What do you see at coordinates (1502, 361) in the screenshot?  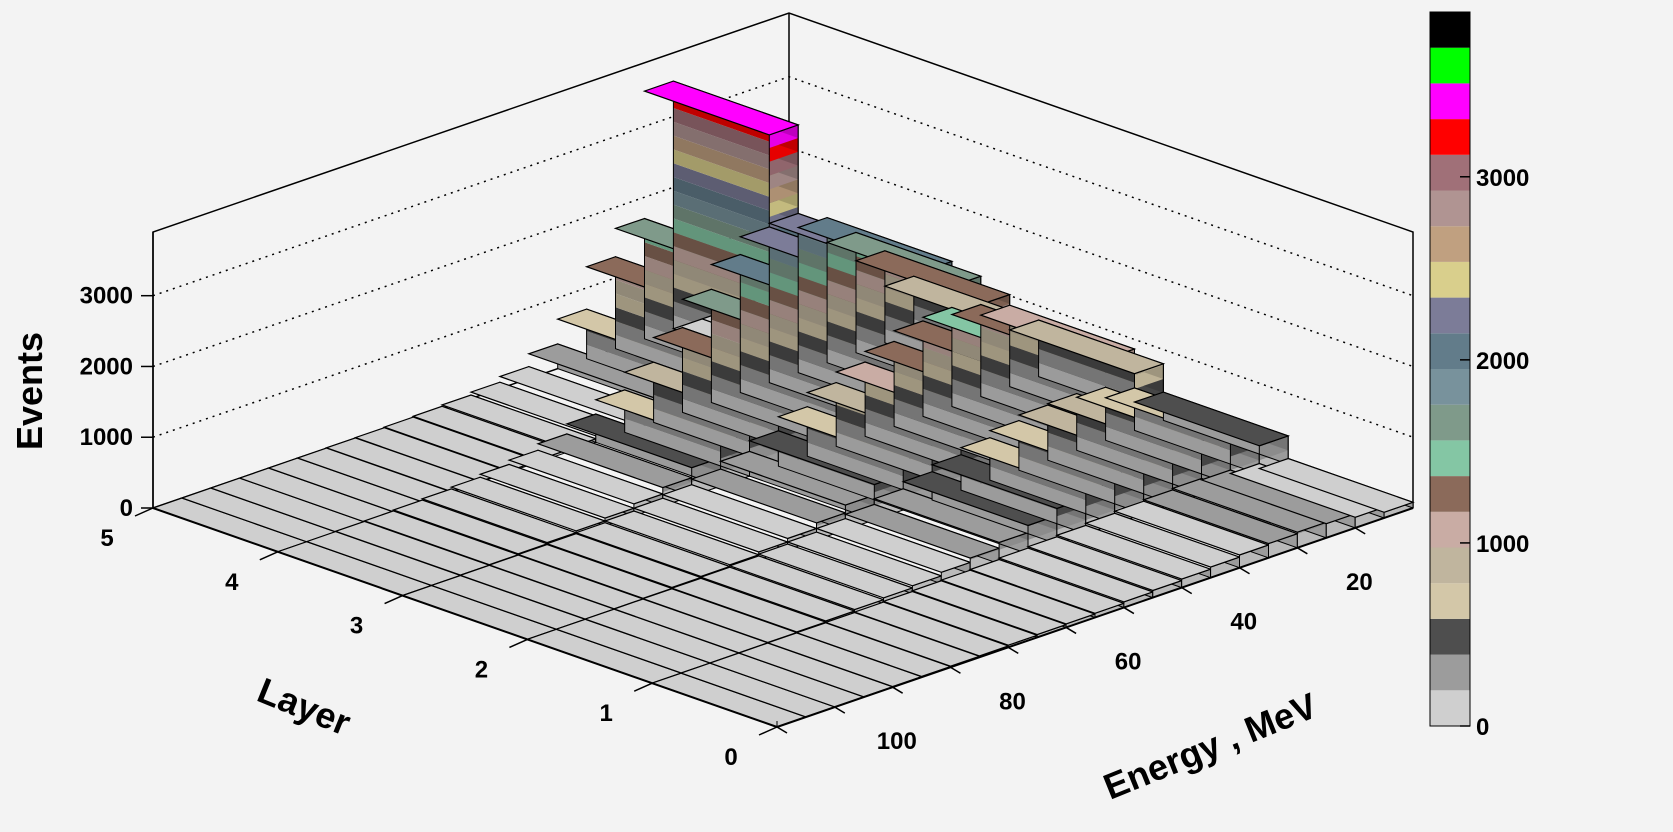 I see `palette-tick-label: 2000` at bounding box center [1502, 361].